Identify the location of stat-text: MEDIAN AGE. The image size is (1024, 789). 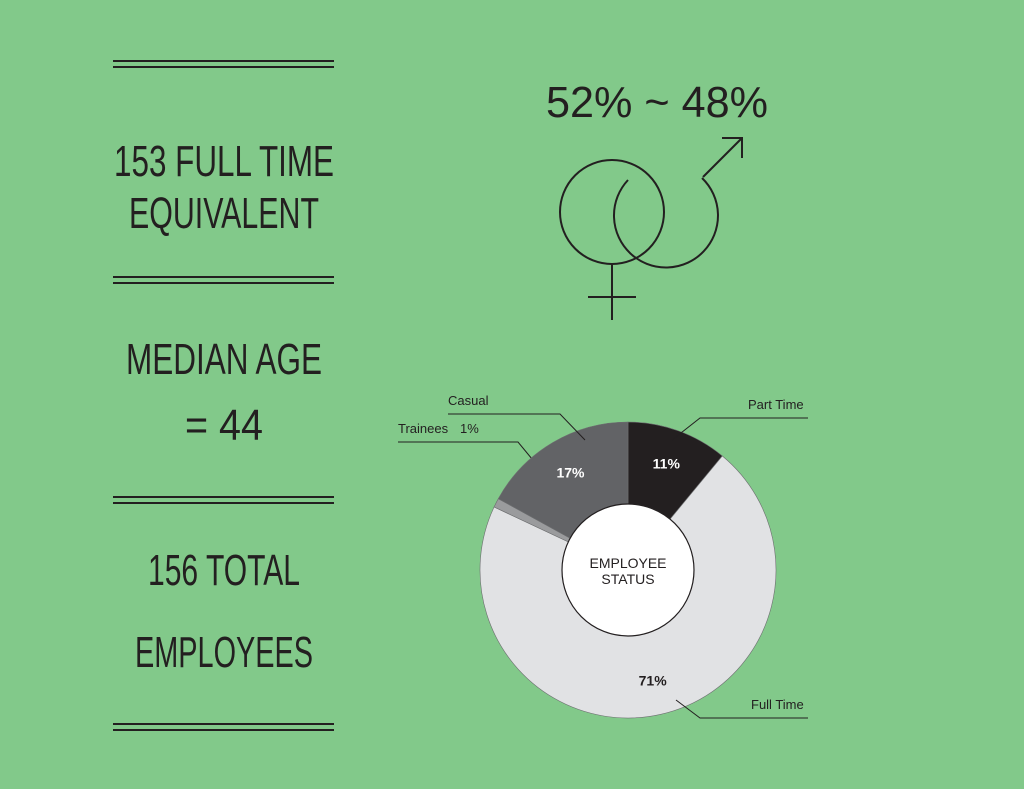
(224, 359).